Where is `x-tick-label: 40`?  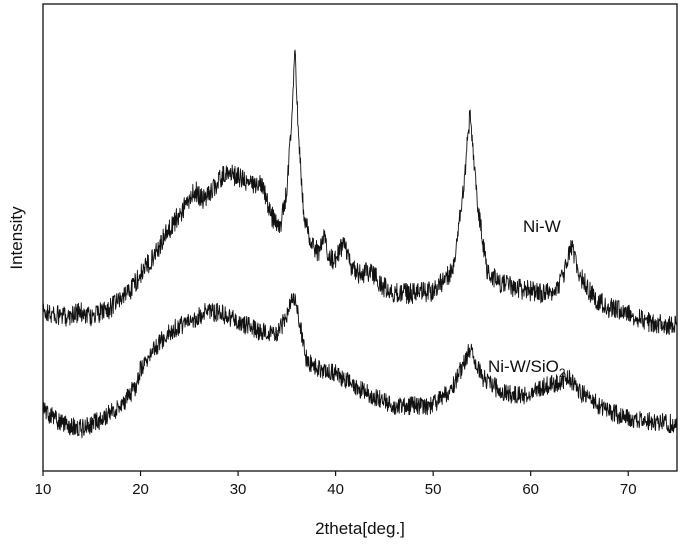
x-tick-label: 40 is located at coordinates (335, 489).